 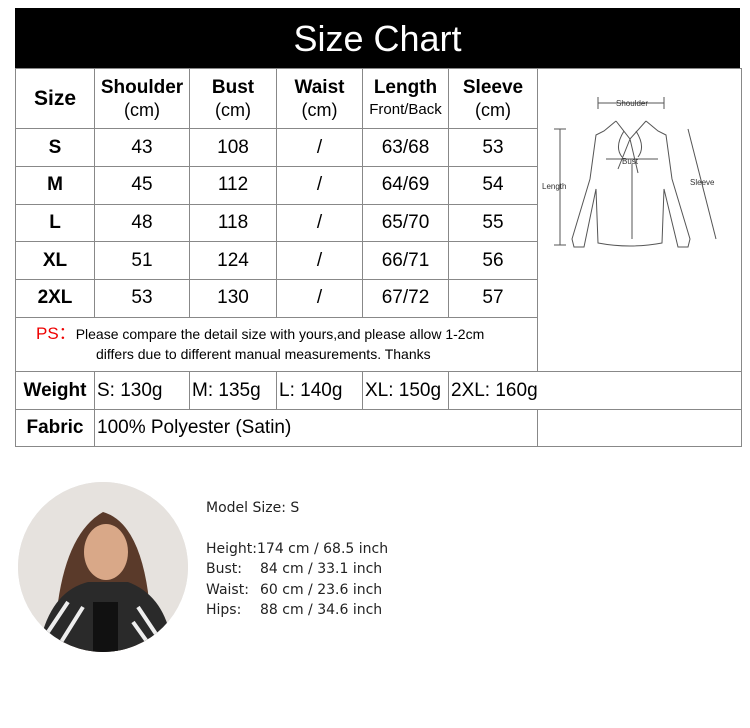 I want to click on header-label: Waist, so click(x=319, y=87).